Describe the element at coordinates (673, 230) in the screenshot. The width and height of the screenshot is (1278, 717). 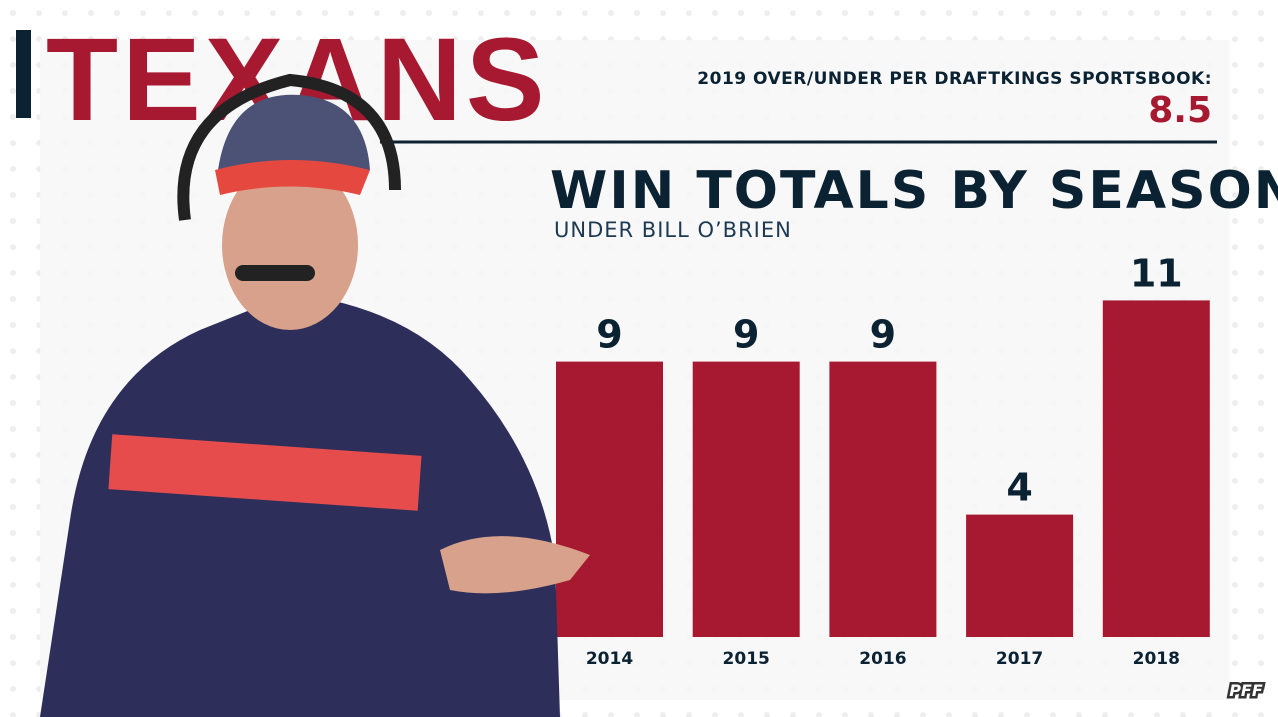
I see `chart-subtitle: UNDER BILL O’BRIEN` at that location.